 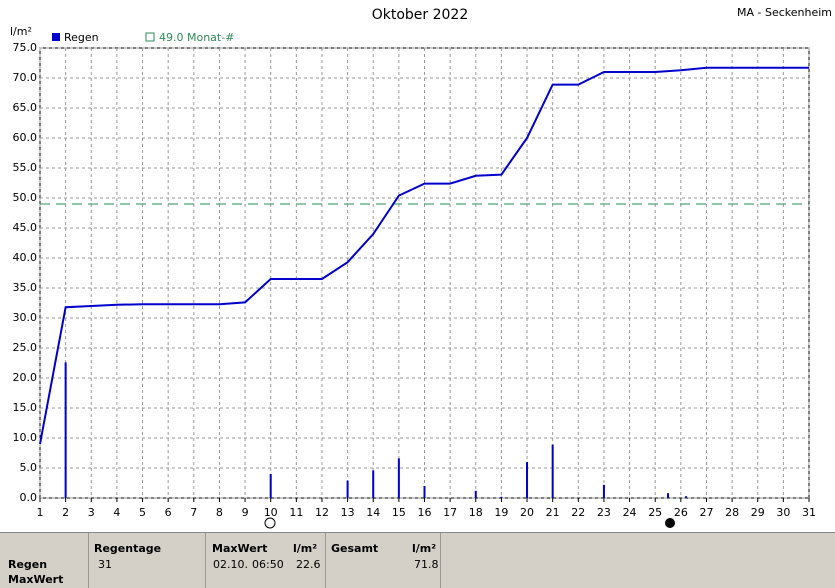 I want to click on x-tick-label: 15, so click(x=399, y=512).